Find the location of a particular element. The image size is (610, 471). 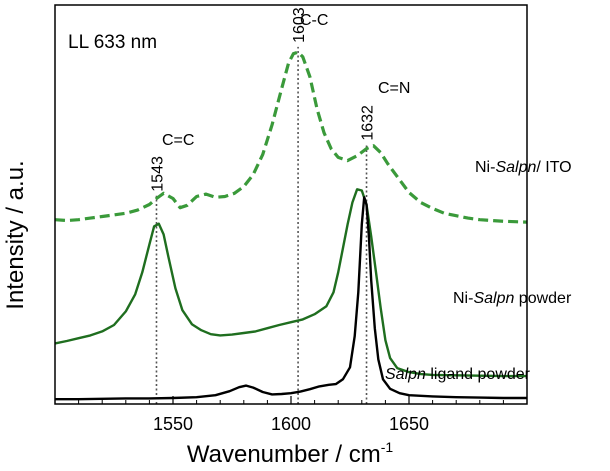

series-label-2: Salpn ligand powder is located at coordinates (458, 374).